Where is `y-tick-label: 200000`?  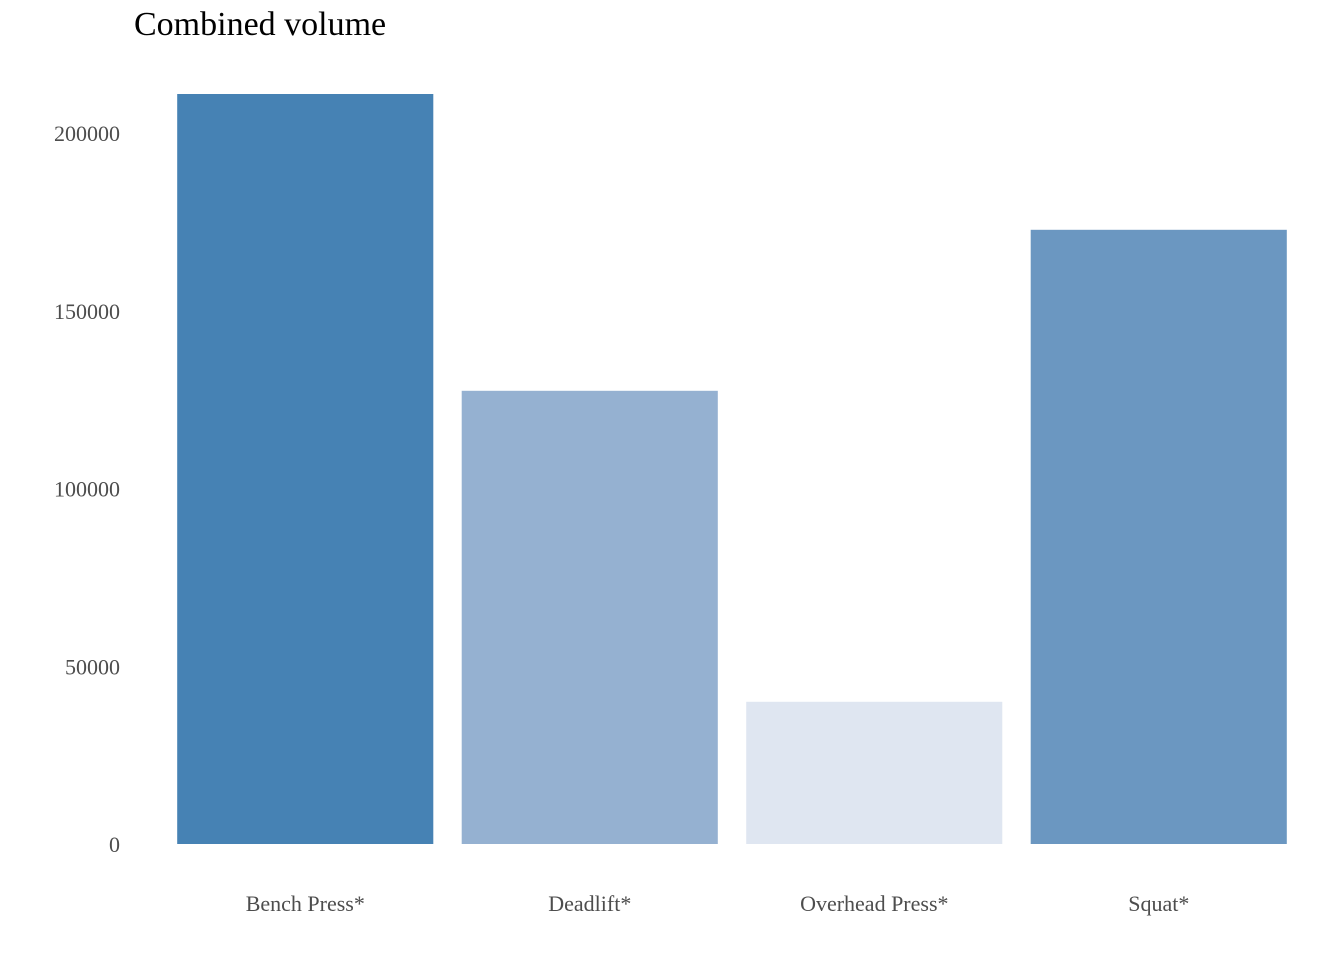
y-tick-label: 200000 is located at coordinates (87, 133).